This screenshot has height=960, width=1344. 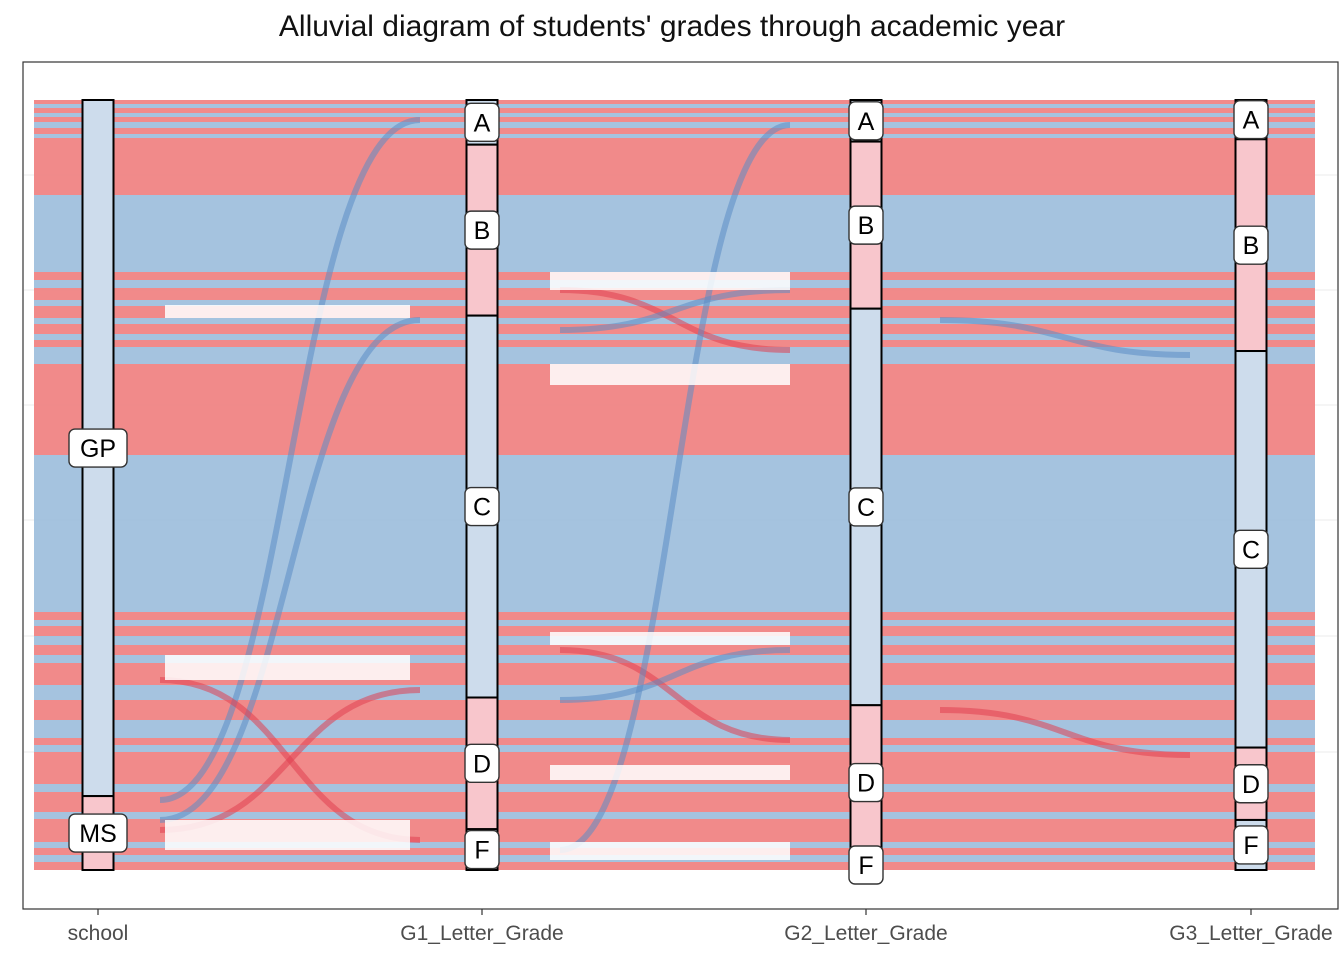 What do you see at coordinates (98, 485) in the screenshot?
I see `stratum-column-school: GP MS` at bounding box center [98, 485].